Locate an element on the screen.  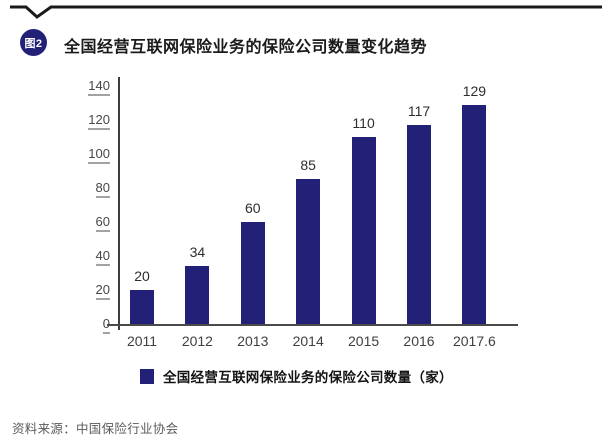
bar-value-label: 117 is located at coordinates (419, 111).